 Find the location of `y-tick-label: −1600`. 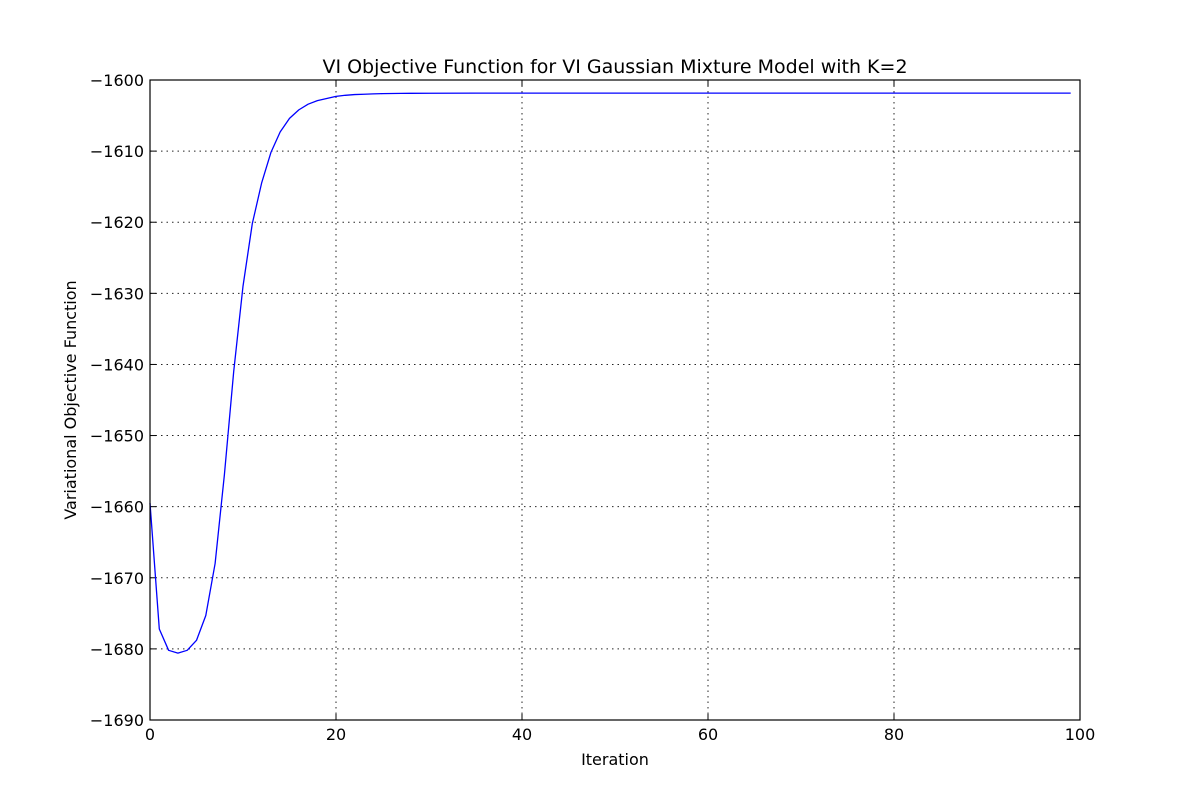

y-tick-label: −1600 is located at coordinates (117, 80).